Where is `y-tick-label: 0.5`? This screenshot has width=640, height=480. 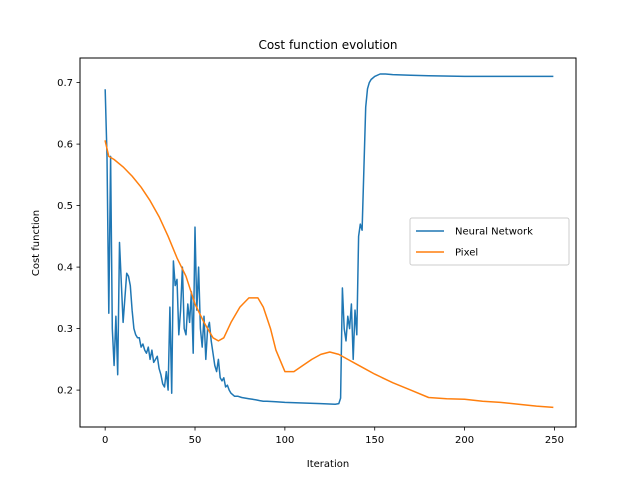
y-tick-label: 0.5 is located at coordinates (65, 206).